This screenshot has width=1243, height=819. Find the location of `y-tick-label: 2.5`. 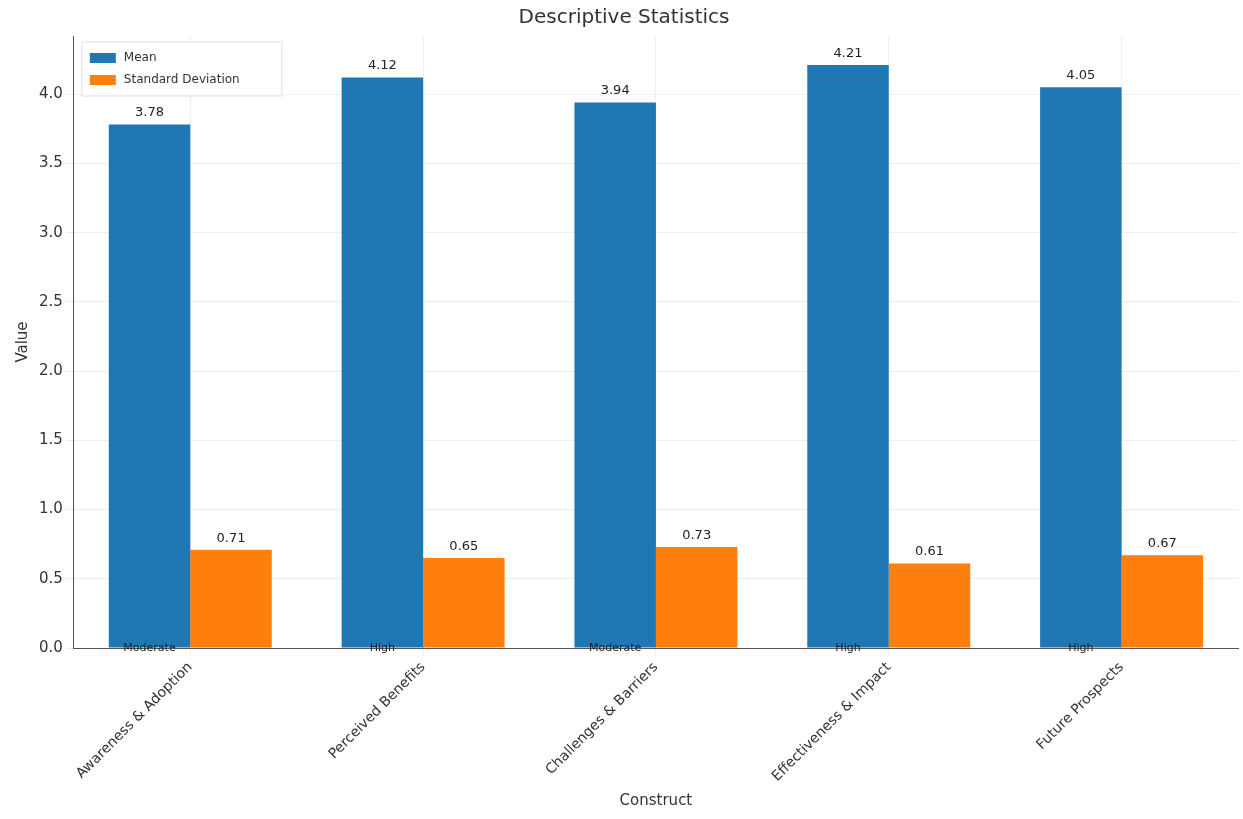

y-tick-label: 2.5 is located at coordinates (51, 300).